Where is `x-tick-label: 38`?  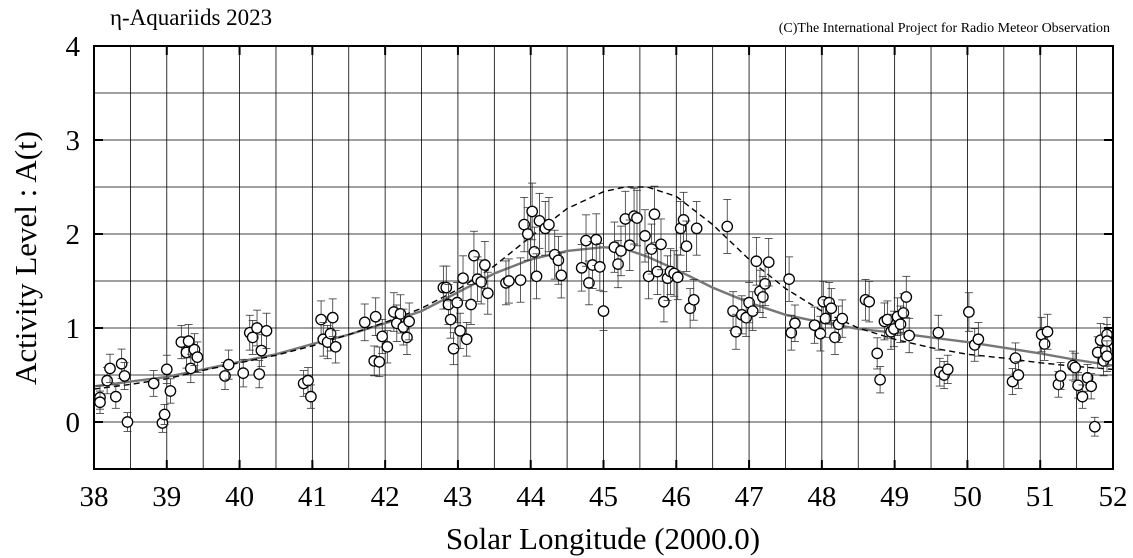 x-tick-label: 38 is located at coordinates (94, 497).